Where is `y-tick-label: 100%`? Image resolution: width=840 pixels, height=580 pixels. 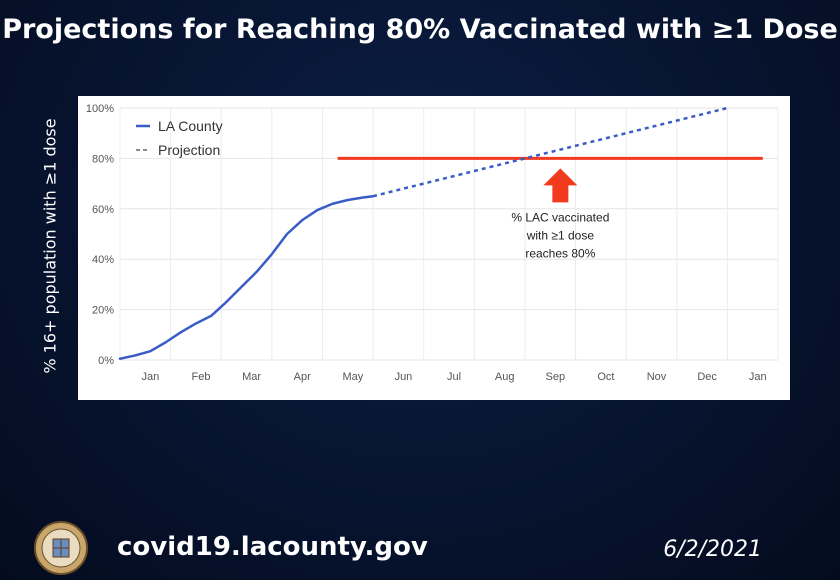 y-tick-label: 100% is located at coordinates (100, 109).